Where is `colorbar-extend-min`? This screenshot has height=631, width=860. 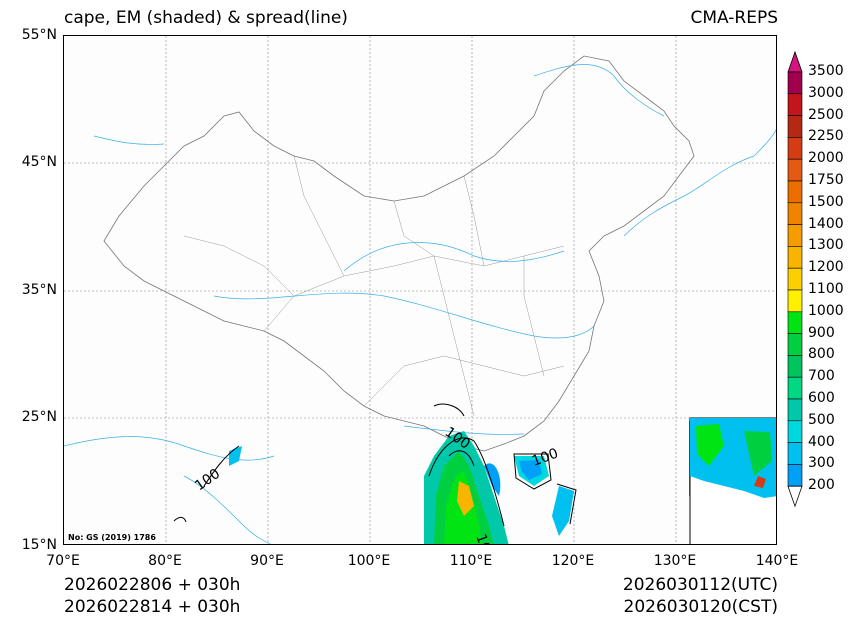 colorbar-extend-min is located at coordinates (795, 496).